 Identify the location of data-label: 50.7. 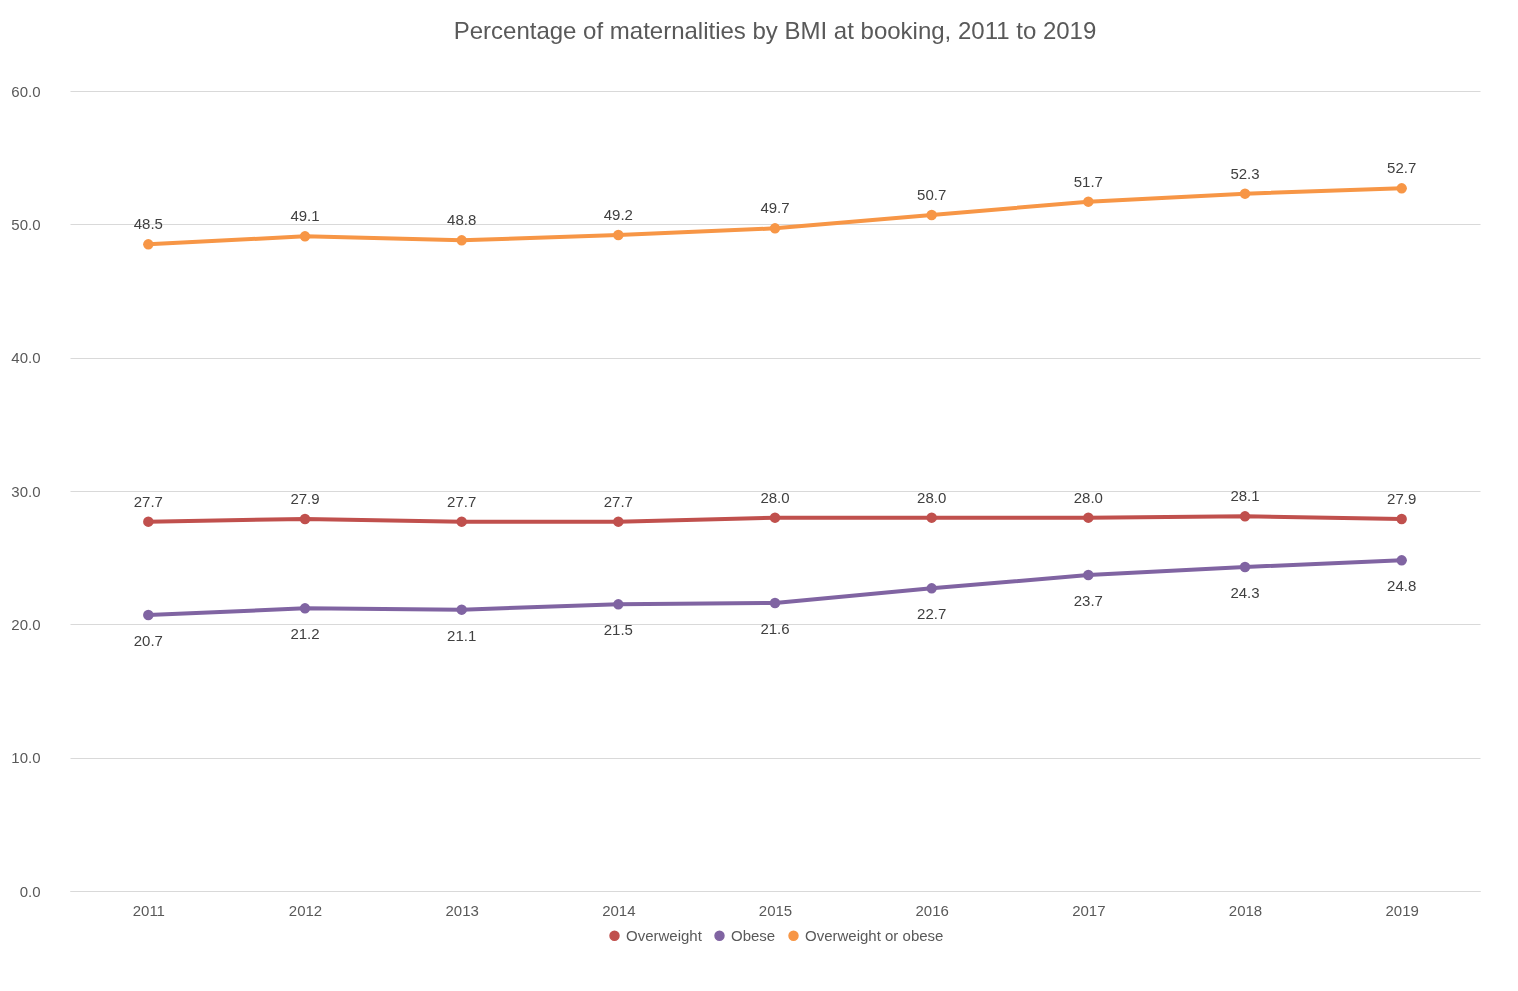
(932, 194).